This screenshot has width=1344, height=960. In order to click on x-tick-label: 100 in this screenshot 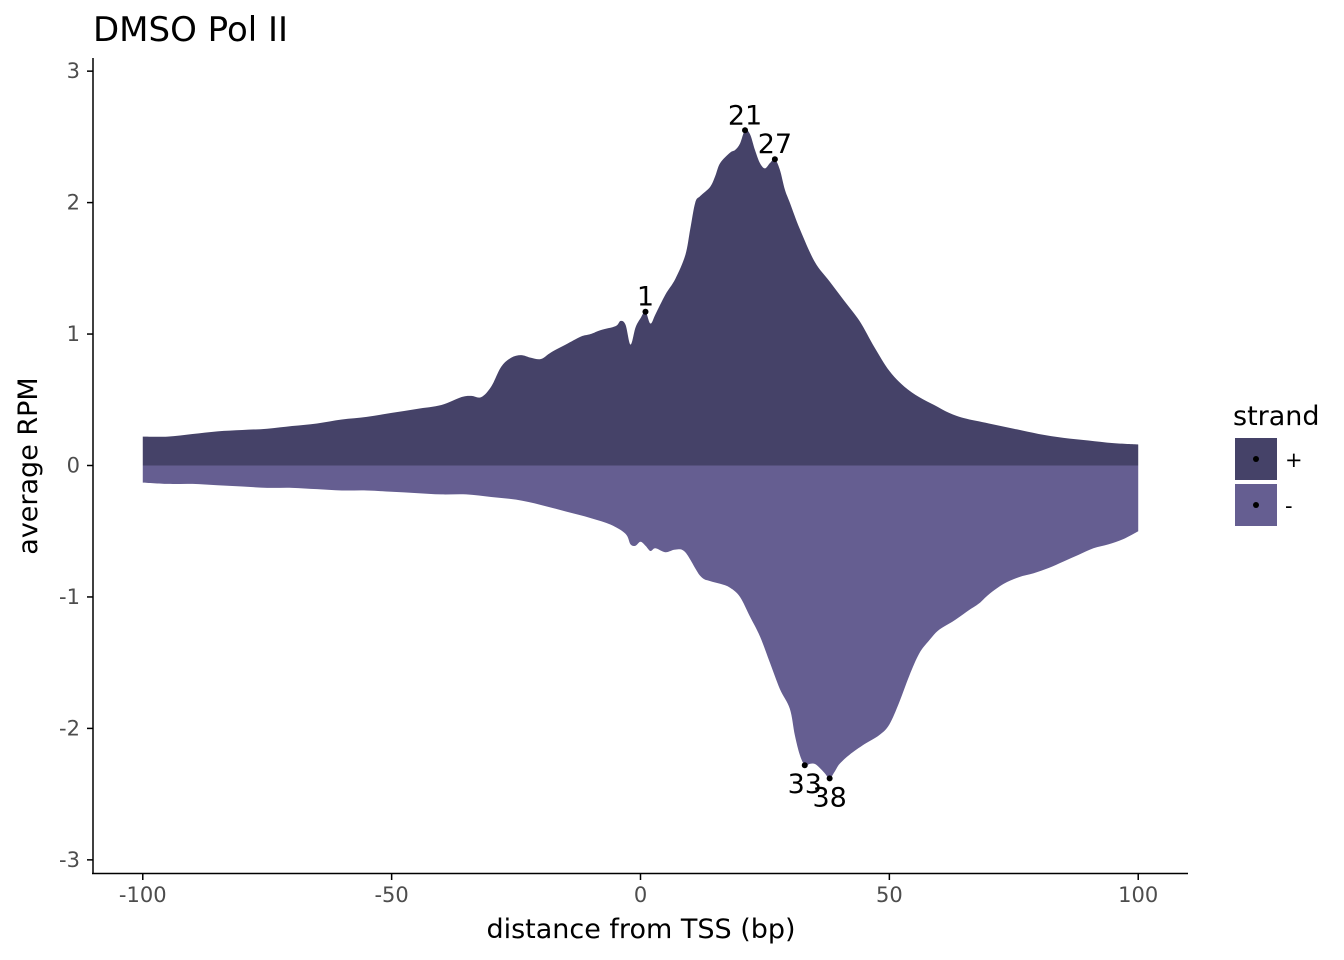, I will do `click(1138, 895)`.